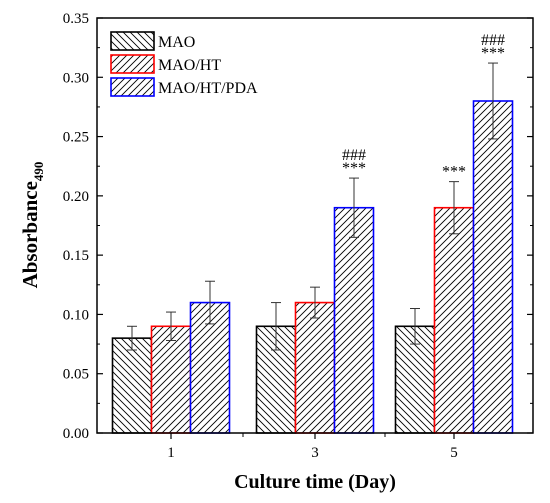 The image size is (550, 503). I want to click on y-tick-label: 0.00, so click(76, 434).